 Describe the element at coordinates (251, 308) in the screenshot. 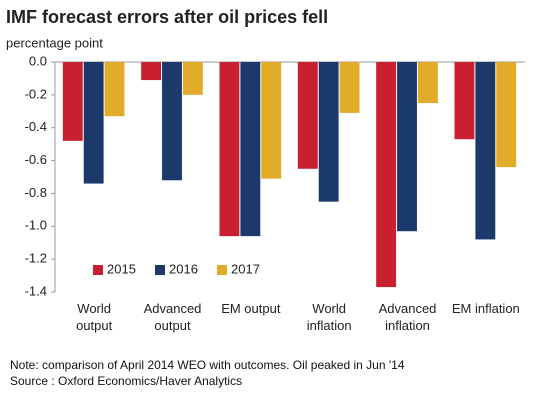

I see `x-tick-label: EM output` at that location.